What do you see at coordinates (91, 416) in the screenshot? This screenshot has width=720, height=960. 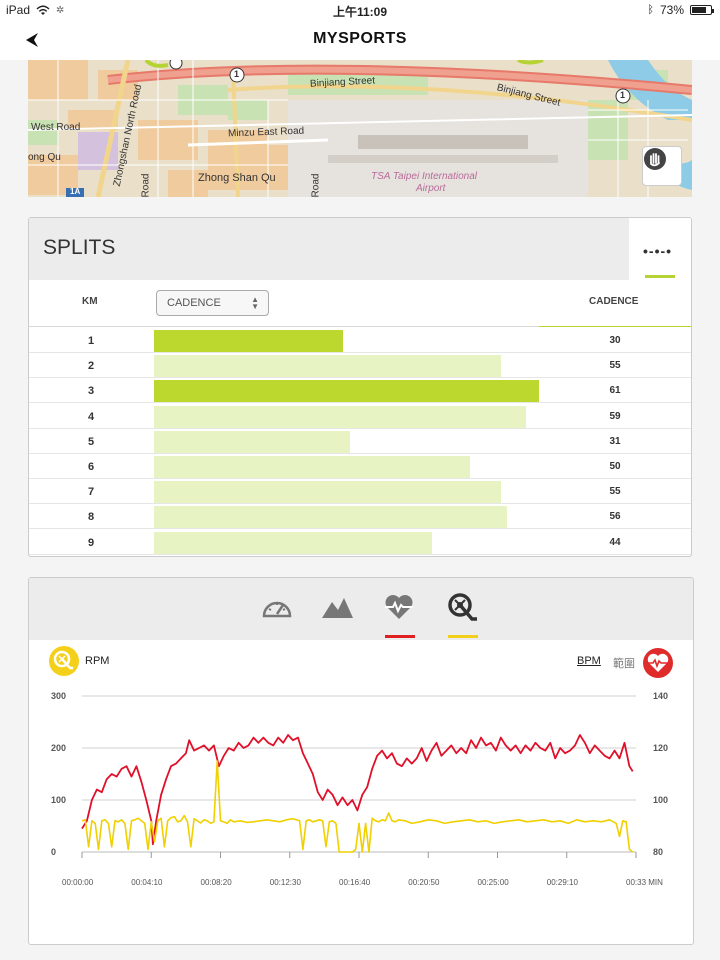 I see `split-km: 4` at bounding box center [91, 416].